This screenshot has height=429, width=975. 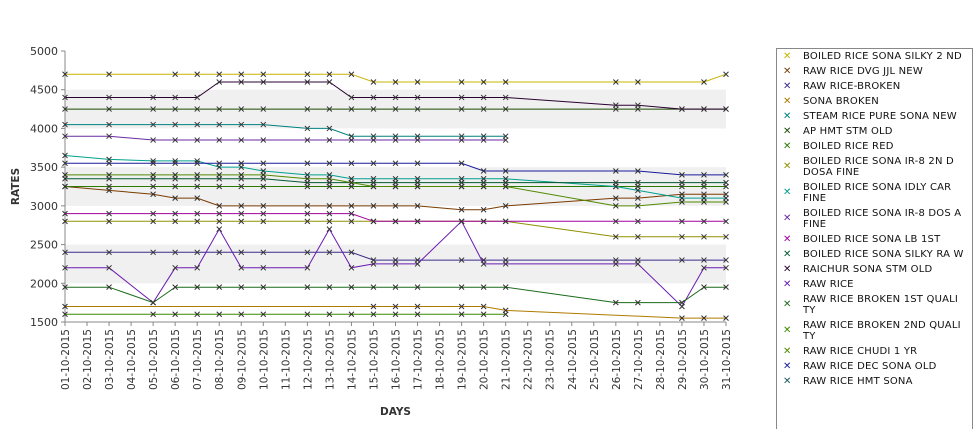 I want to click on x-tick-label: 12-10-2015, so click(x=308, y=359).